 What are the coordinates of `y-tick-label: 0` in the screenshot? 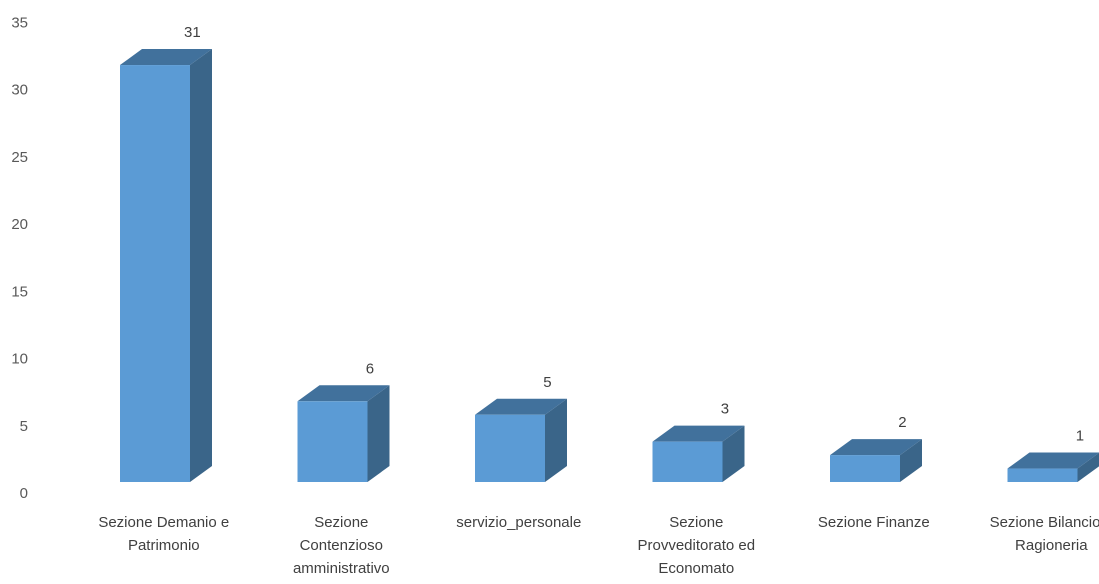 It's located at (24, 493).